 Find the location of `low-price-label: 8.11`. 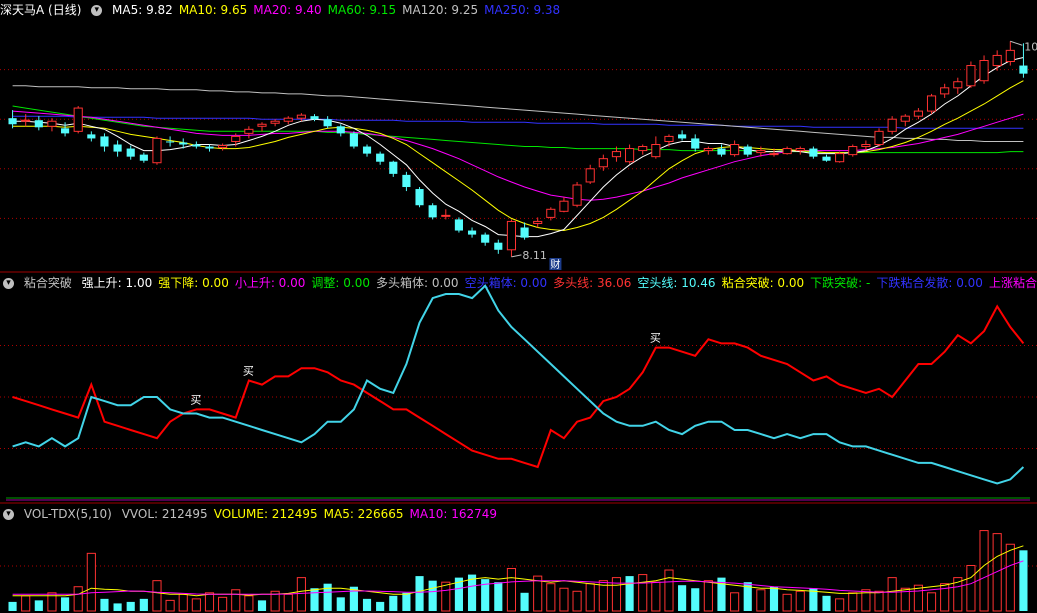

low-price-label: 8.11 is located at coordinates (534, 255).